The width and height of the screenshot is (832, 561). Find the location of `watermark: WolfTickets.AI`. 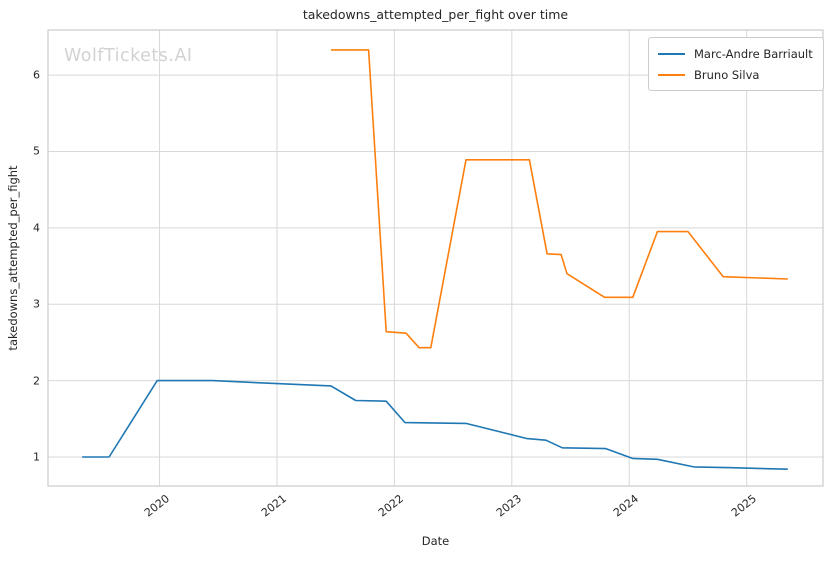

watermark: WolfTickets.AI is located at coordinates (128, 56).